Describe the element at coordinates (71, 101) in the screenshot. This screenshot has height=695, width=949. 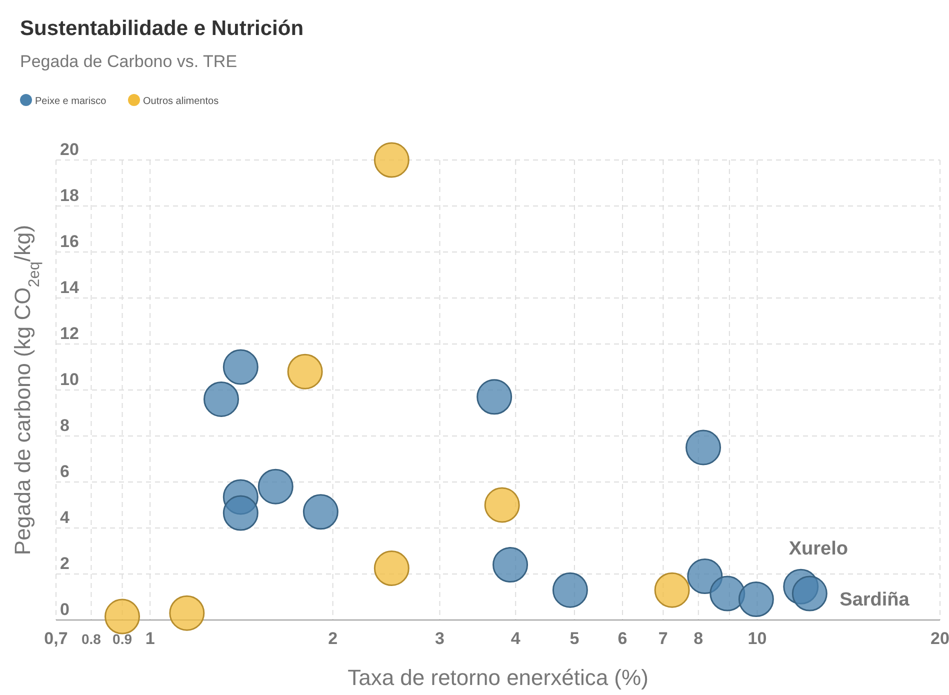
I see `legend-label: Peixe e marisco` at that location.